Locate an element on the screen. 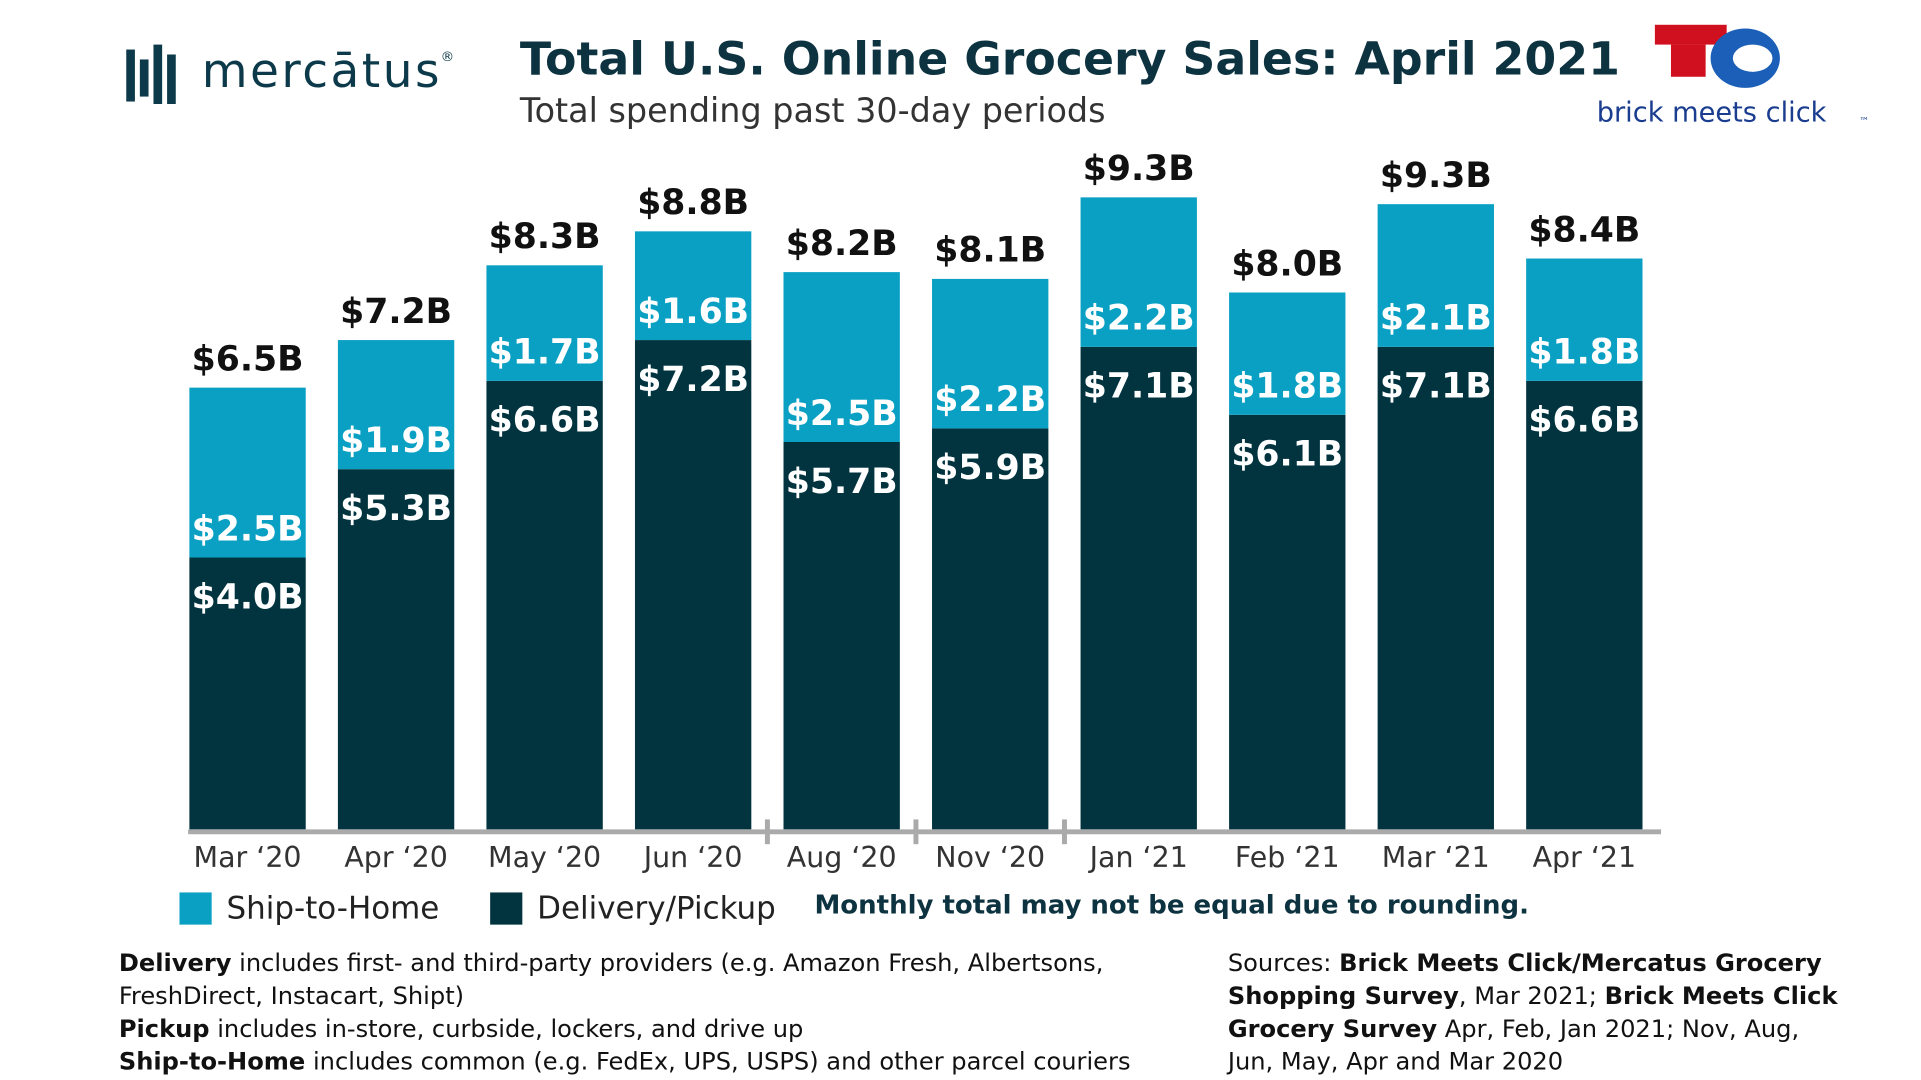 The width and height of the screenshot is (1921, 1080). chart-subtitle: Total spending past 30-day periods is located at coordinates (812, 110).